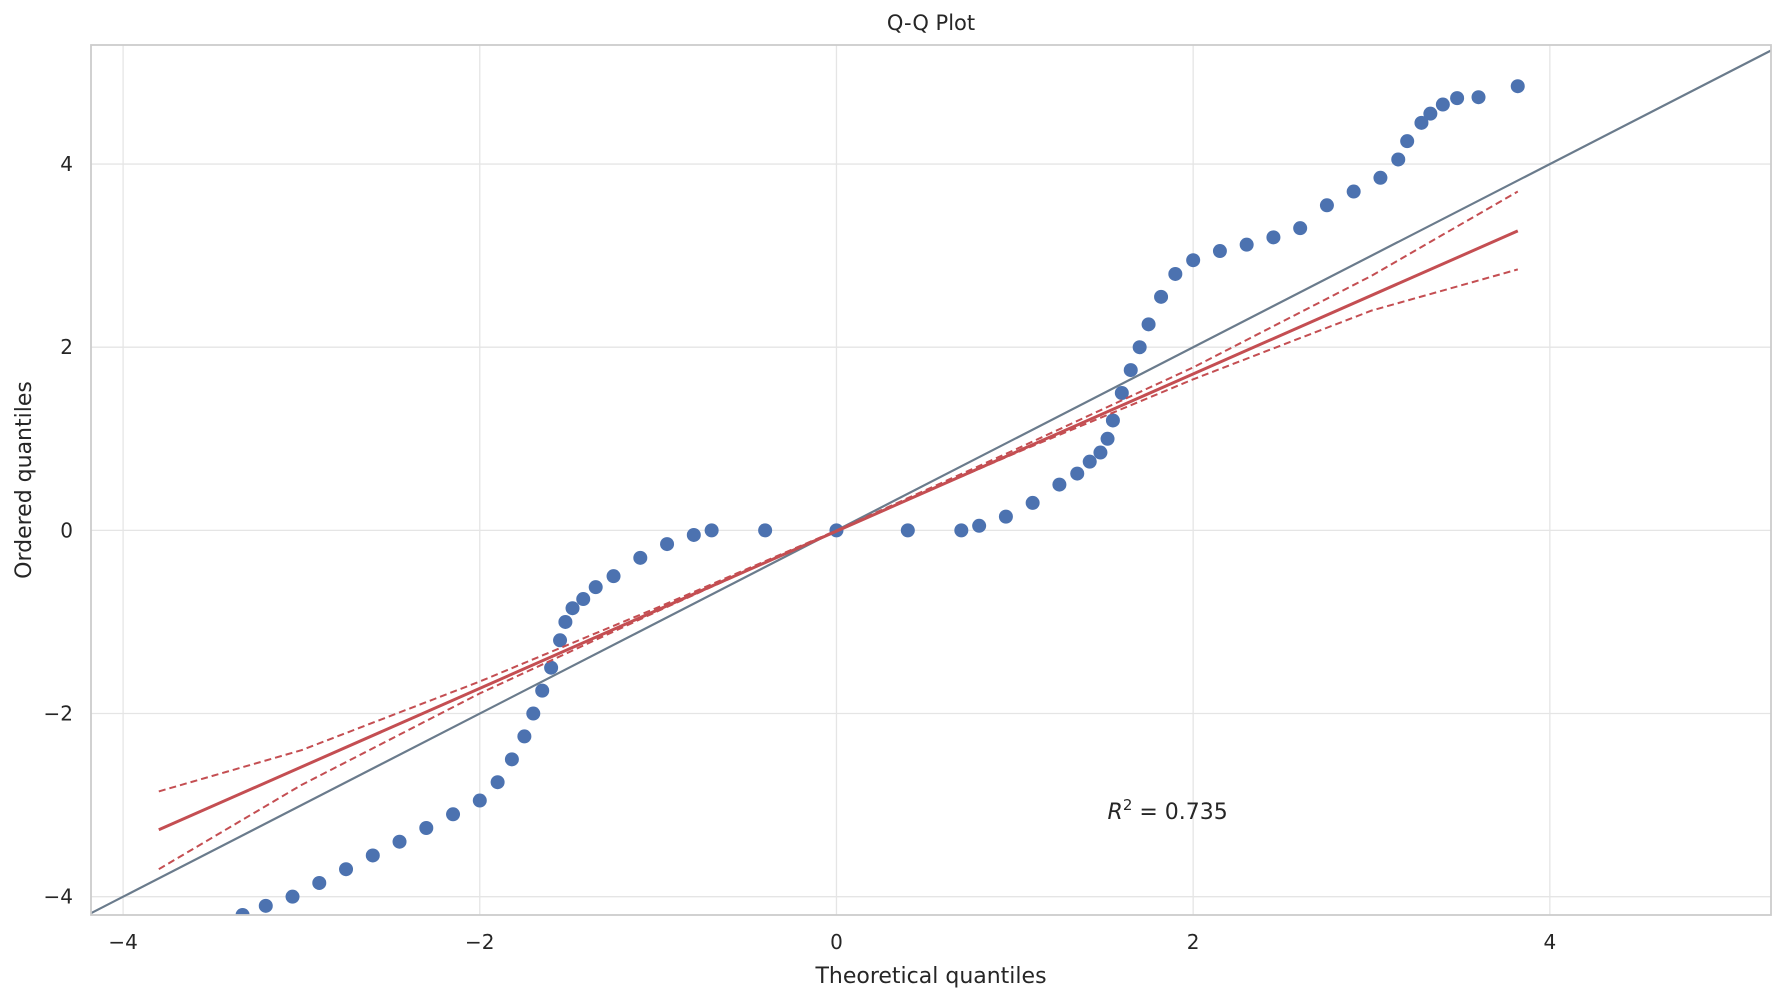 This screenshot has height=1002, width=1783. I want to click on x-tick-label: 2, so click(1193, 942).